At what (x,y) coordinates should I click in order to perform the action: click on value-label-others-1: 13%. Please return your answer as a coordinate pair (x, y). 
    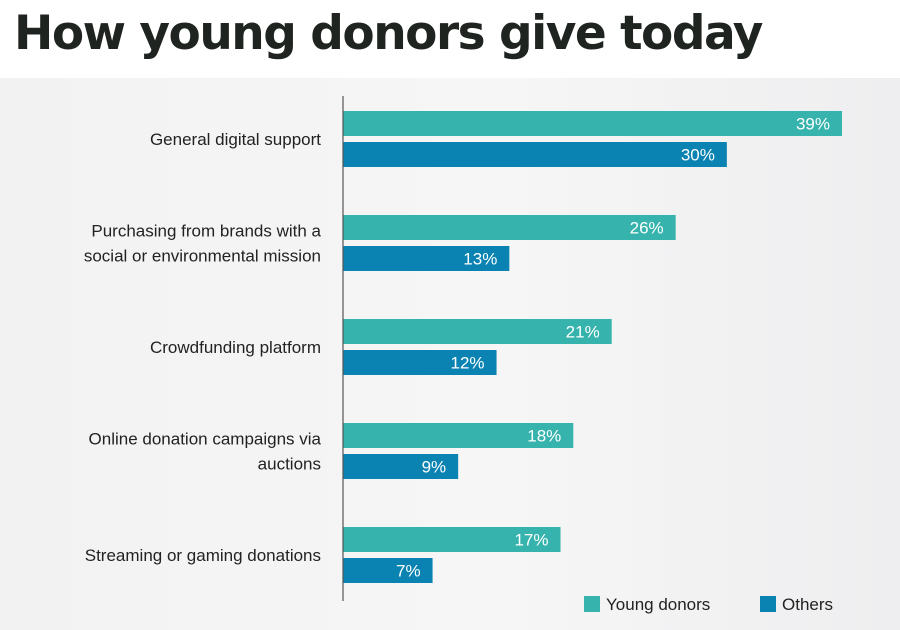
    Looking at the image, I should click on (480, 259).